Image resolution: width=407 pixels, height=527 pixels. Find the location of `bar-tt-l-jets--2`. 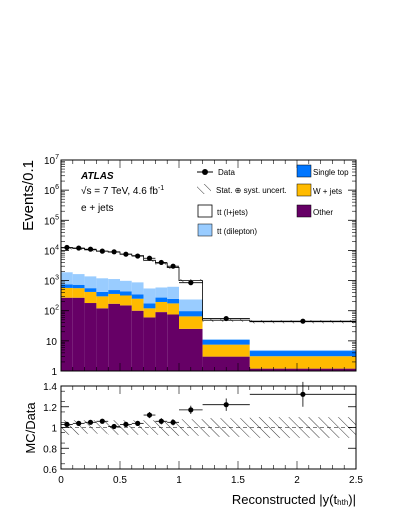

bar-tt-l-jets--2 is located at coordinates (90, 263).